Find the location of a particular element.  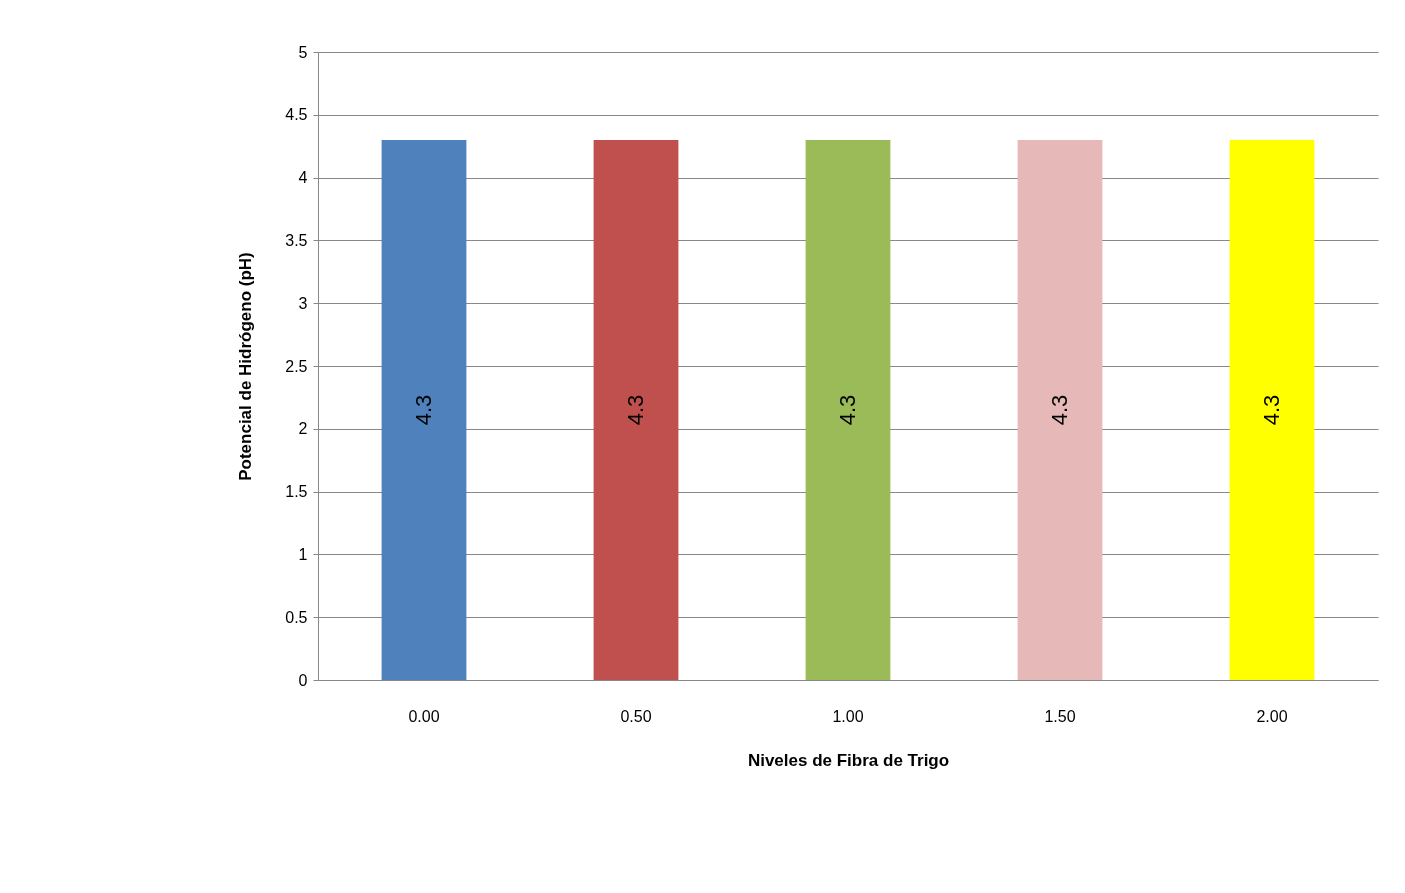

x-axis-title: Niveles de Fibra de Trigo is located at coordinates (848, 760).